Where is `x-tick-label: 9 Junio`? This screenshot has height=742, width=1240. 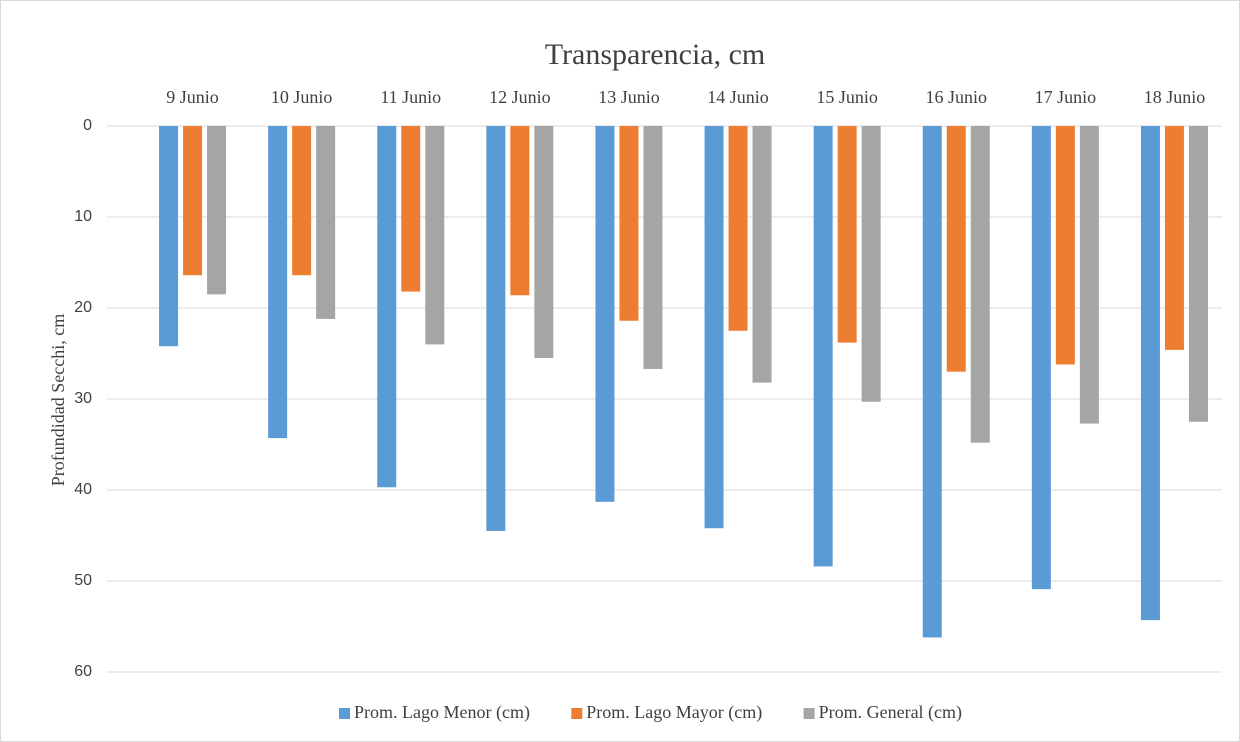
x-tick-label: 9 Junio is located at coordinates (192, 97).